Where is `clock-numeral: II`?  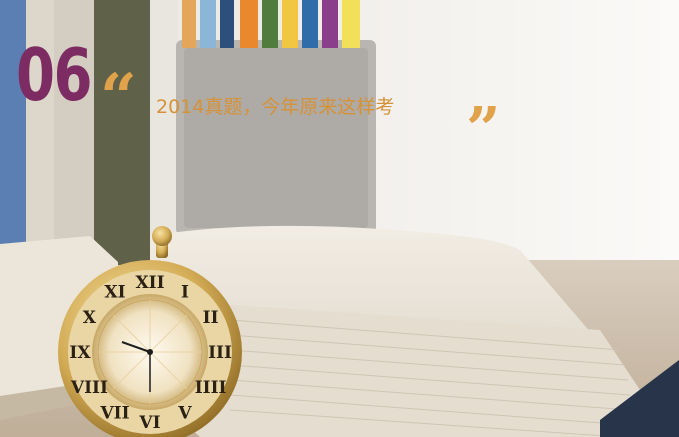
clock-numeral: II is located at coordinates (211, 318).